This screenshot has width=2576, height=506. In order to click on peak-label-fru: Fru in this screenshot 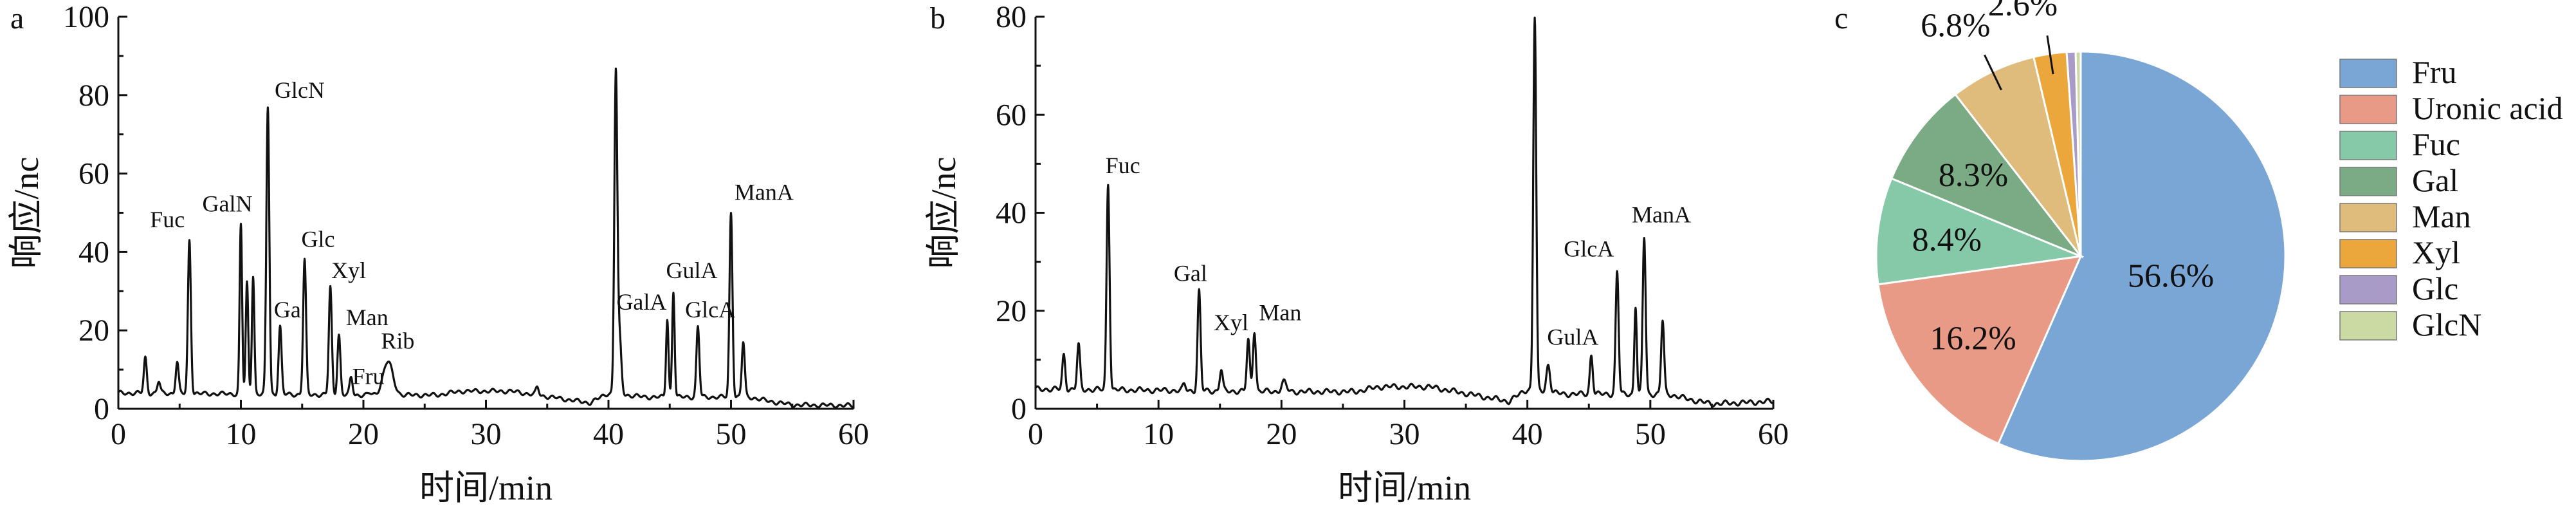, I will do `click(368, 377)`.